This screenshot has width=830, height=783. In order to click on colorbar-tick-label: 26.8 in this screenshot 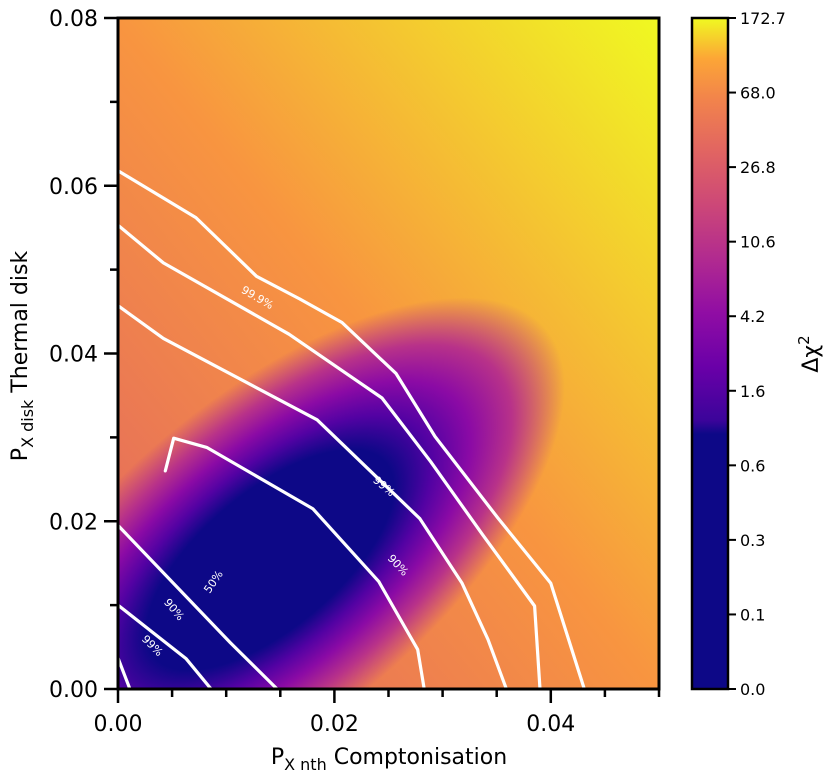, I will do `click(758, 167)`.